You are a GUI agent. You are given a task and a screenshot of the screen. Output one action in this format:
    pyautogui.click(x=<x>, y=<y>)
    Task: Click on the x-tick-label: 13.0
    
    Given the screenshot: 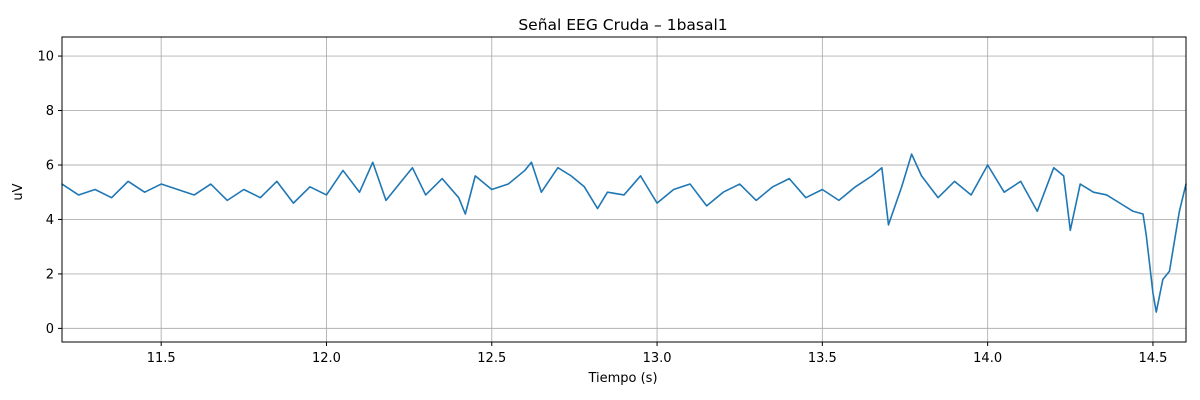 What is the action you would take?
    pyautogui.click(x=657, y=358)
    